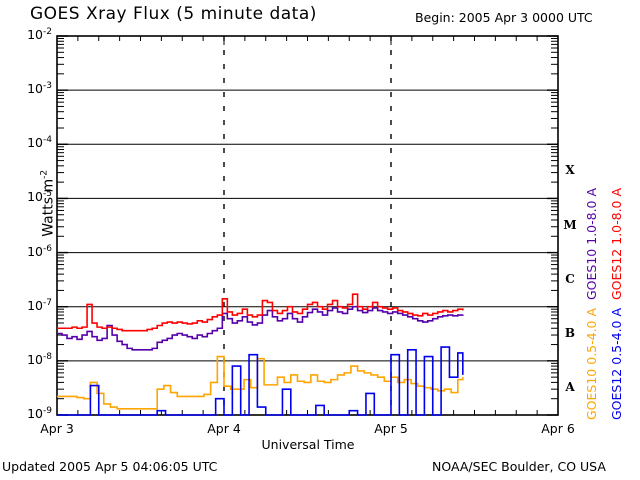 The image size is (640, 480). Describe the element at coordinates (47, 32) in the screenshot. I see `y-tick-exponent: -2` at that location.